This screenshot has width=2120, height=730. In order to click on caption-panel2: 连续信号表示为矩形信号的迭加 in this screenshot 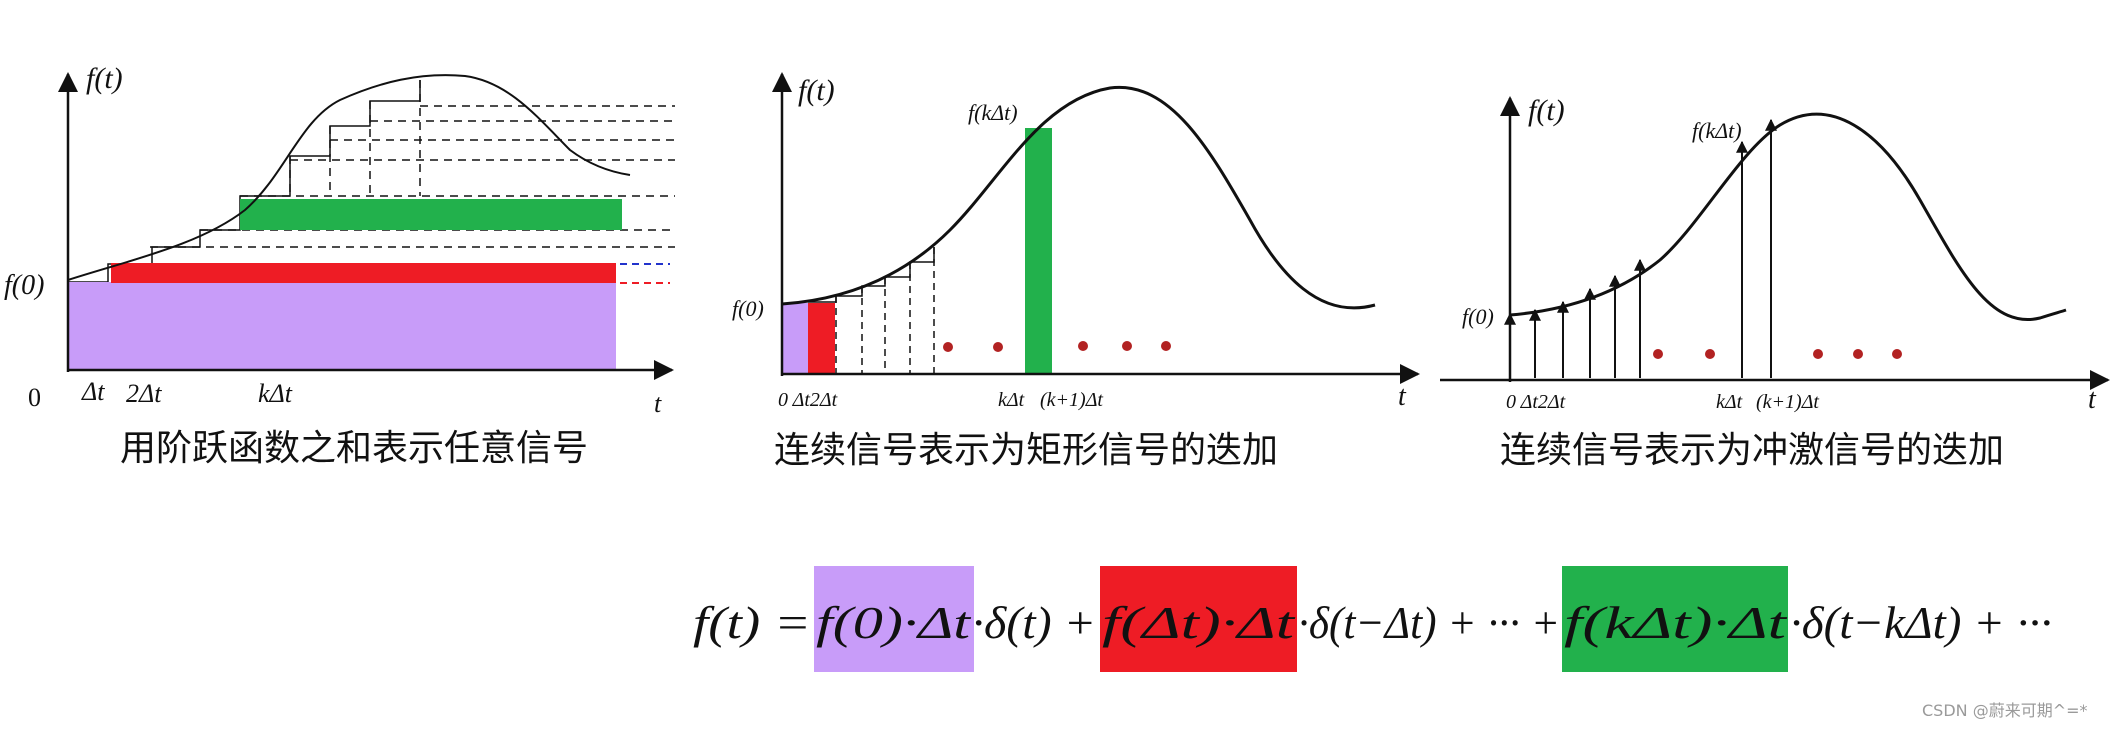, I will do `click(1026, 450)`.